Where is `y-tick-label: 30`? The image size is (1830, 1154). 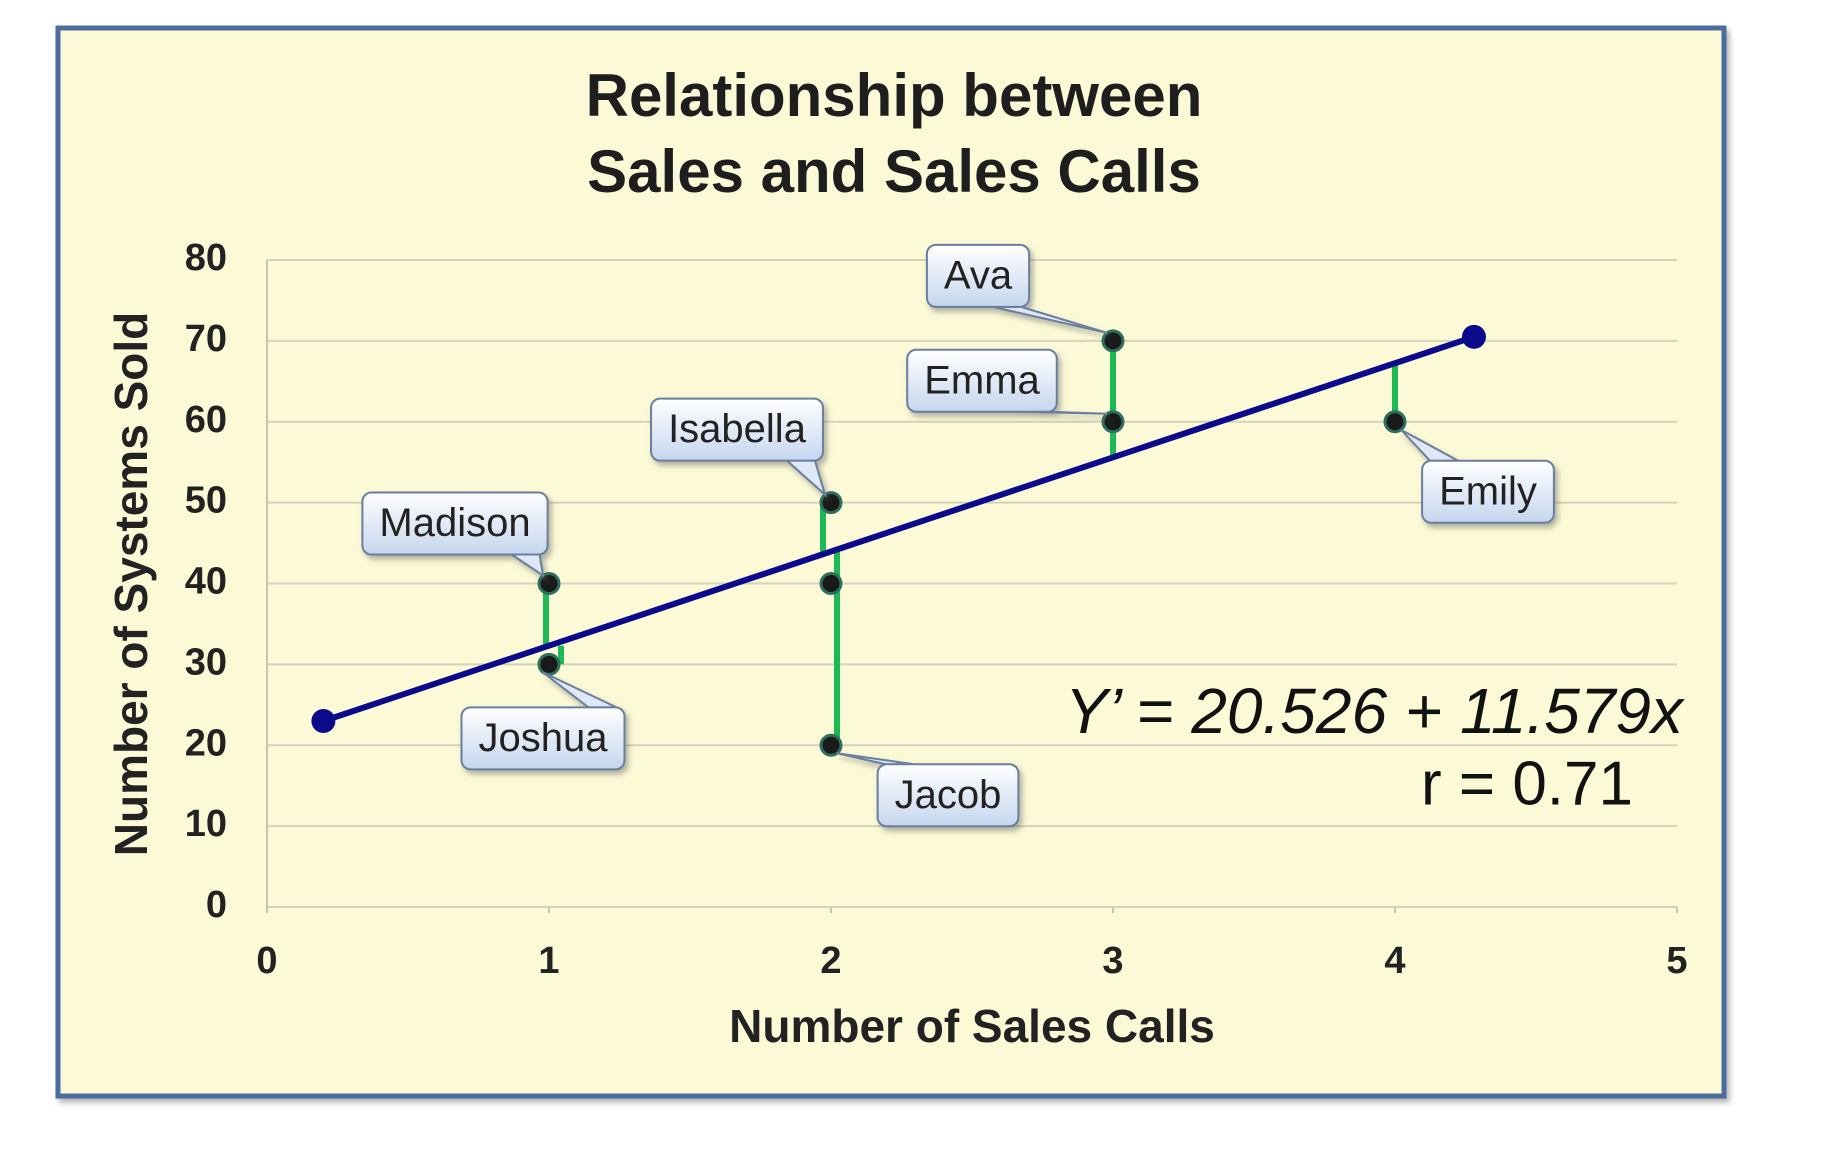 y-tick-label: 30 is located at coordinates (206, 662).